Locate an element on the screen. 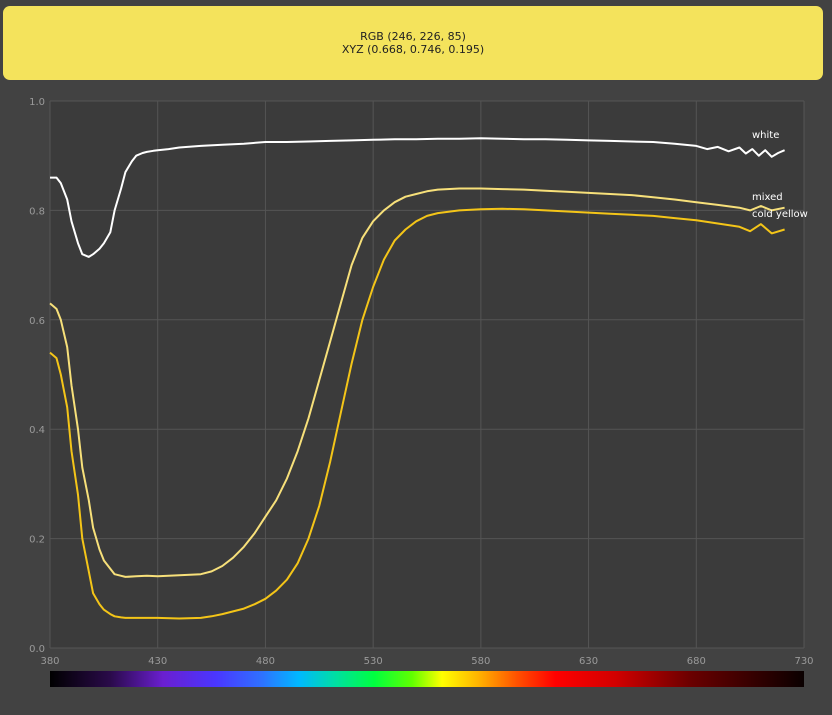 Image resolution: width=832 pixels, height=715 pixels. series-label-mixed: mixed is located at coordinates (767, 197).